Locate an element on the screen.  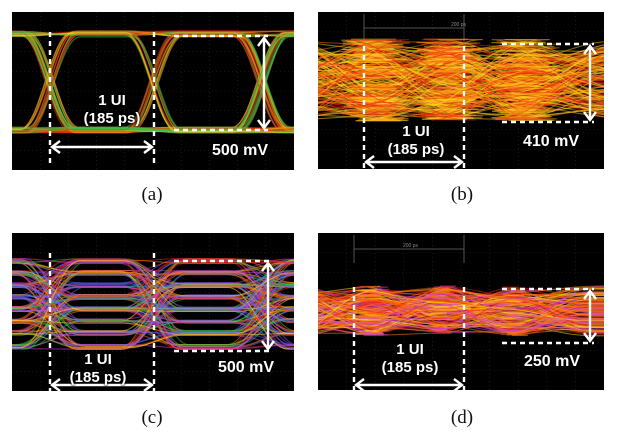
time-cursor-ruler is located at coordinates (409, 249).